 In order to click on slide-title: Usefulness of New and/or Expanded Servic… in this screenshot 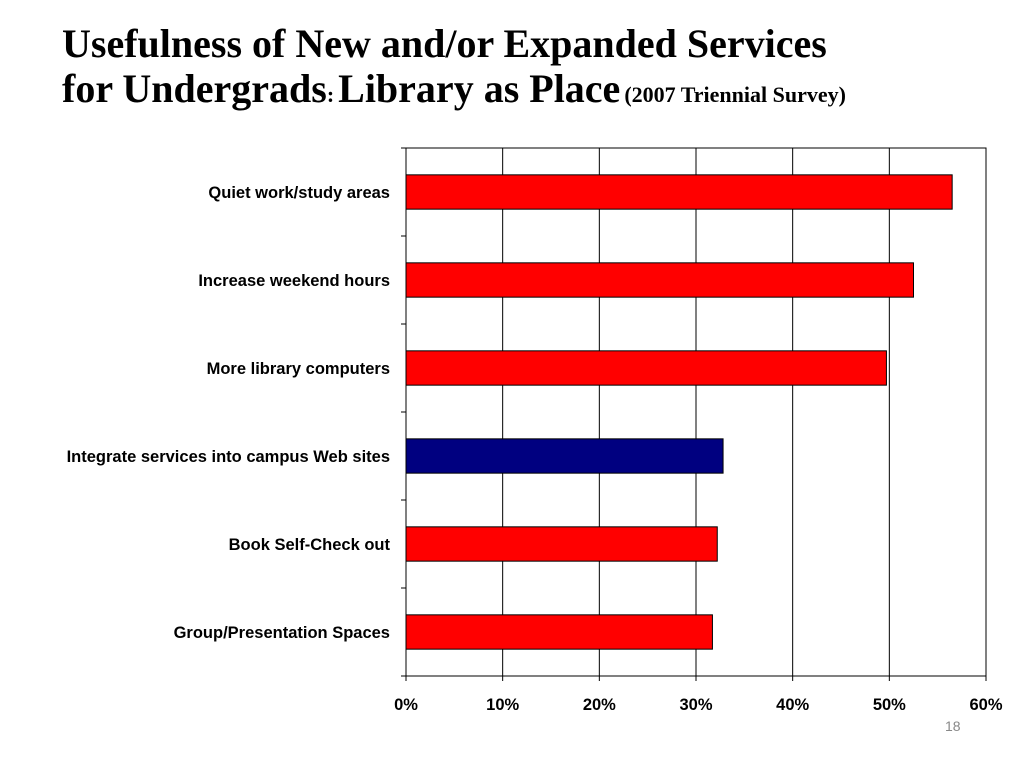, I will do `click(537, 66)`.